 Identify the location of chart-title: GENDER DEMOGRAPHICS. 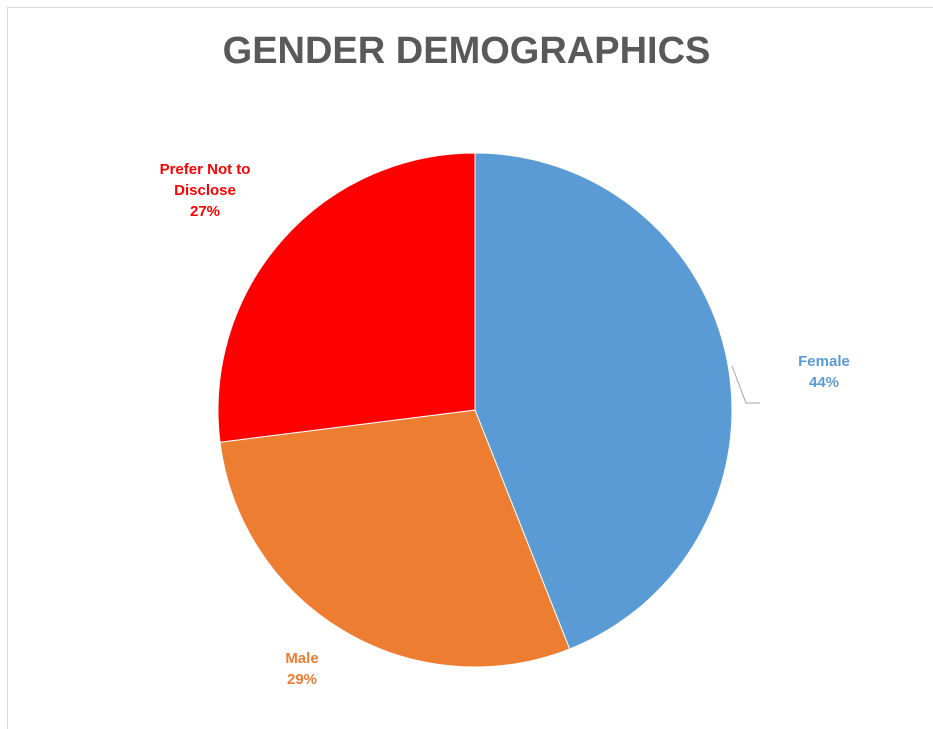
(466, 51).